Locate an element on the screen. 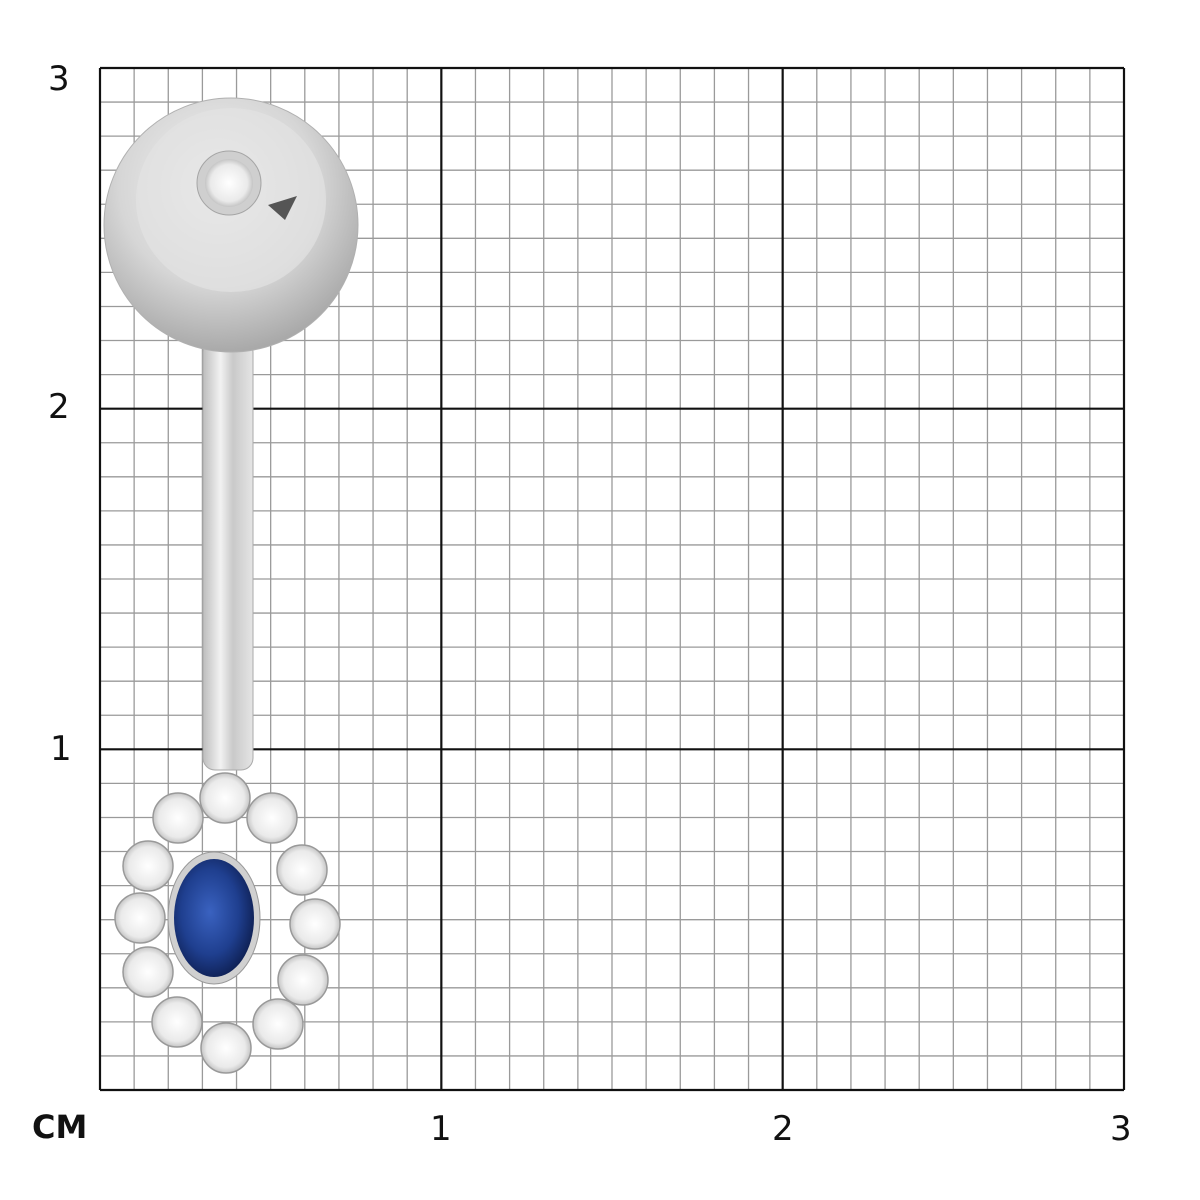  y-tick-3: 3 is located at coordinates (59, 79).